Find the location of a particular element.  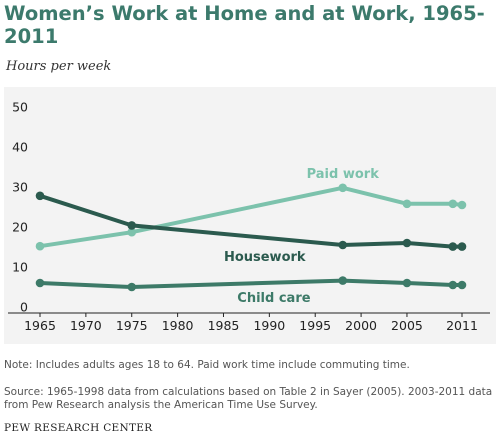

series-line-child-care is located at coordinates (251, 283).